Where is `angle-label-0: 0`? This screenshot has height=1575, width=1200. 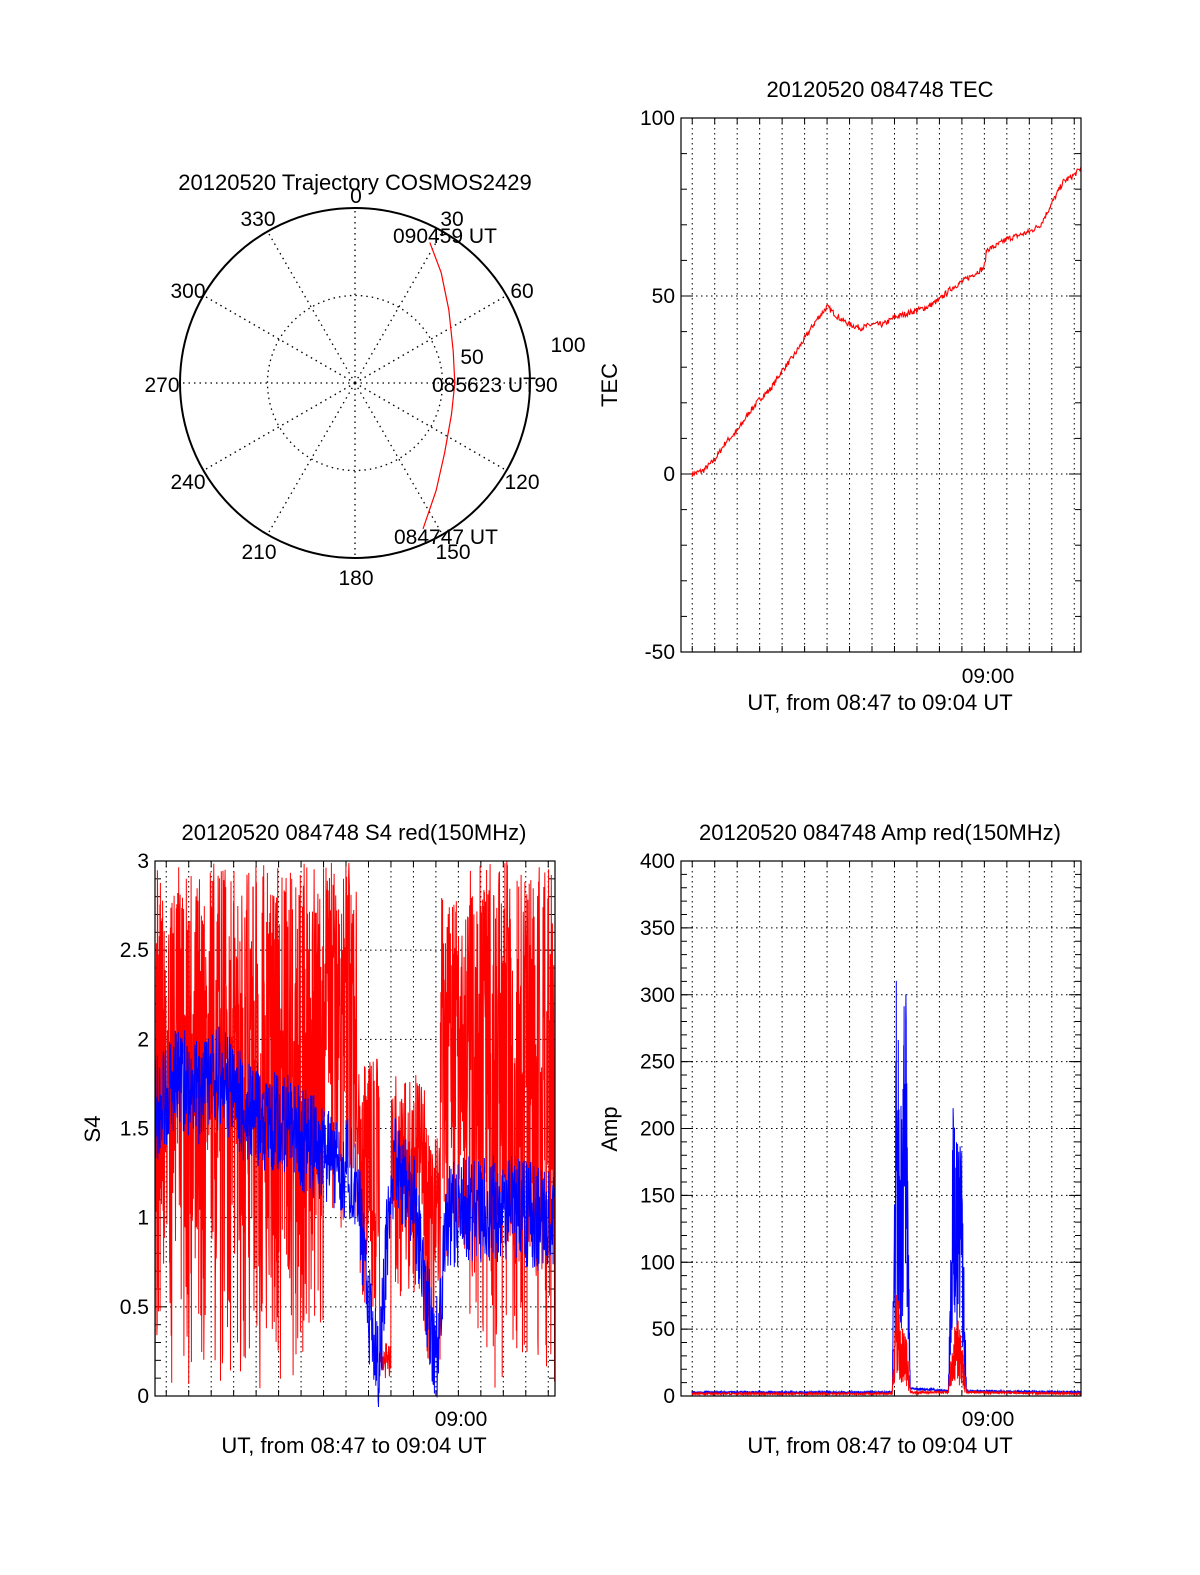 angle-label-0: 0 is located at coordinates (356, 196).